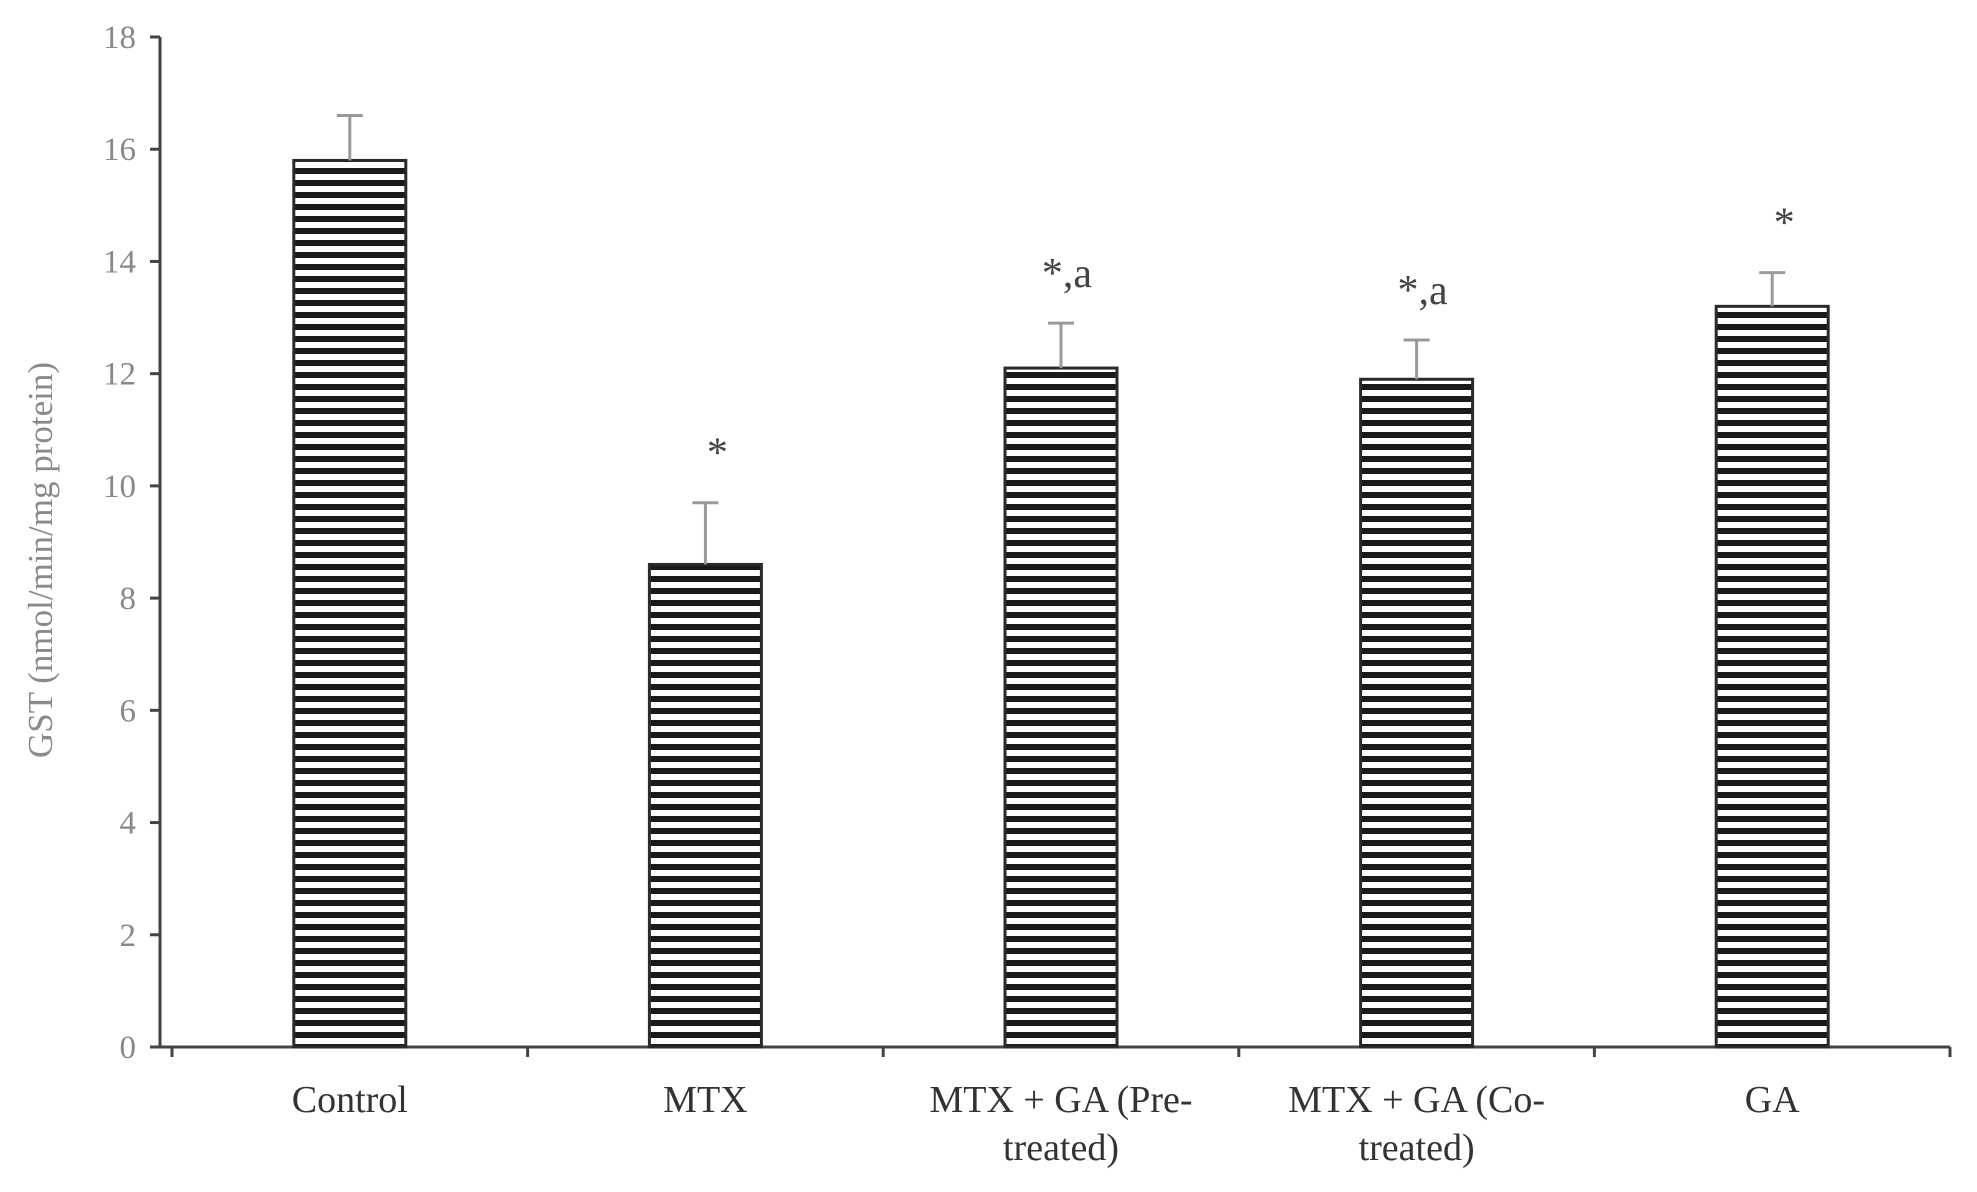 The image size is (1977, 1192). What do you see at coordinates (119, 375) in the screenshot?
I see `y-tick-label: 12` at bounding box center [119, 375].